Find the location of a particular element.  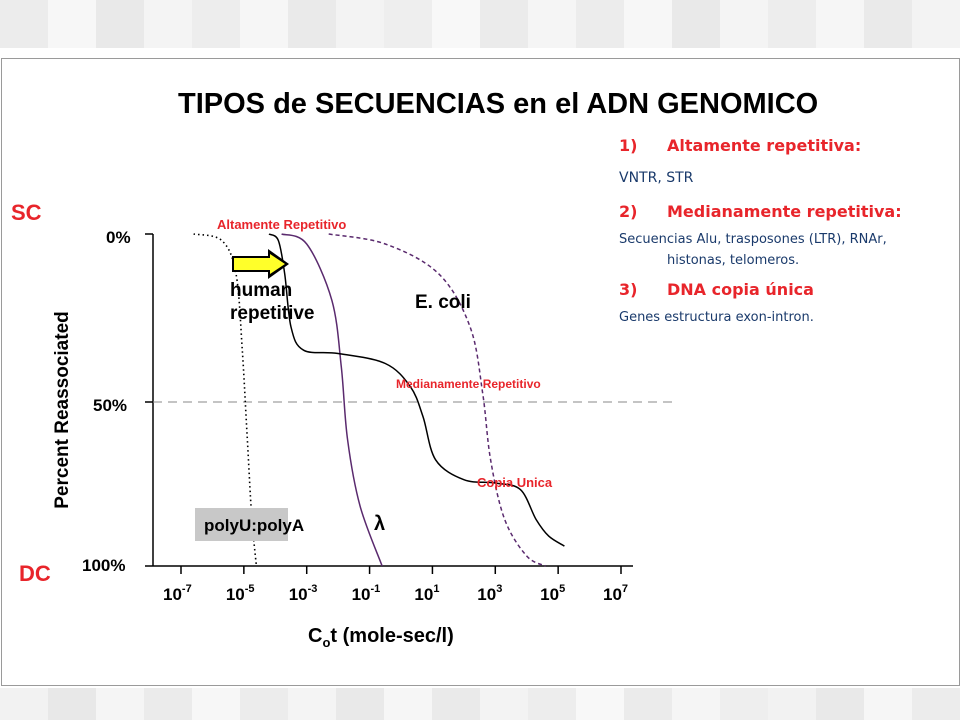

list-item-2-title: 2) Medianamente repetitiva: is located at coordinates (789, 211).